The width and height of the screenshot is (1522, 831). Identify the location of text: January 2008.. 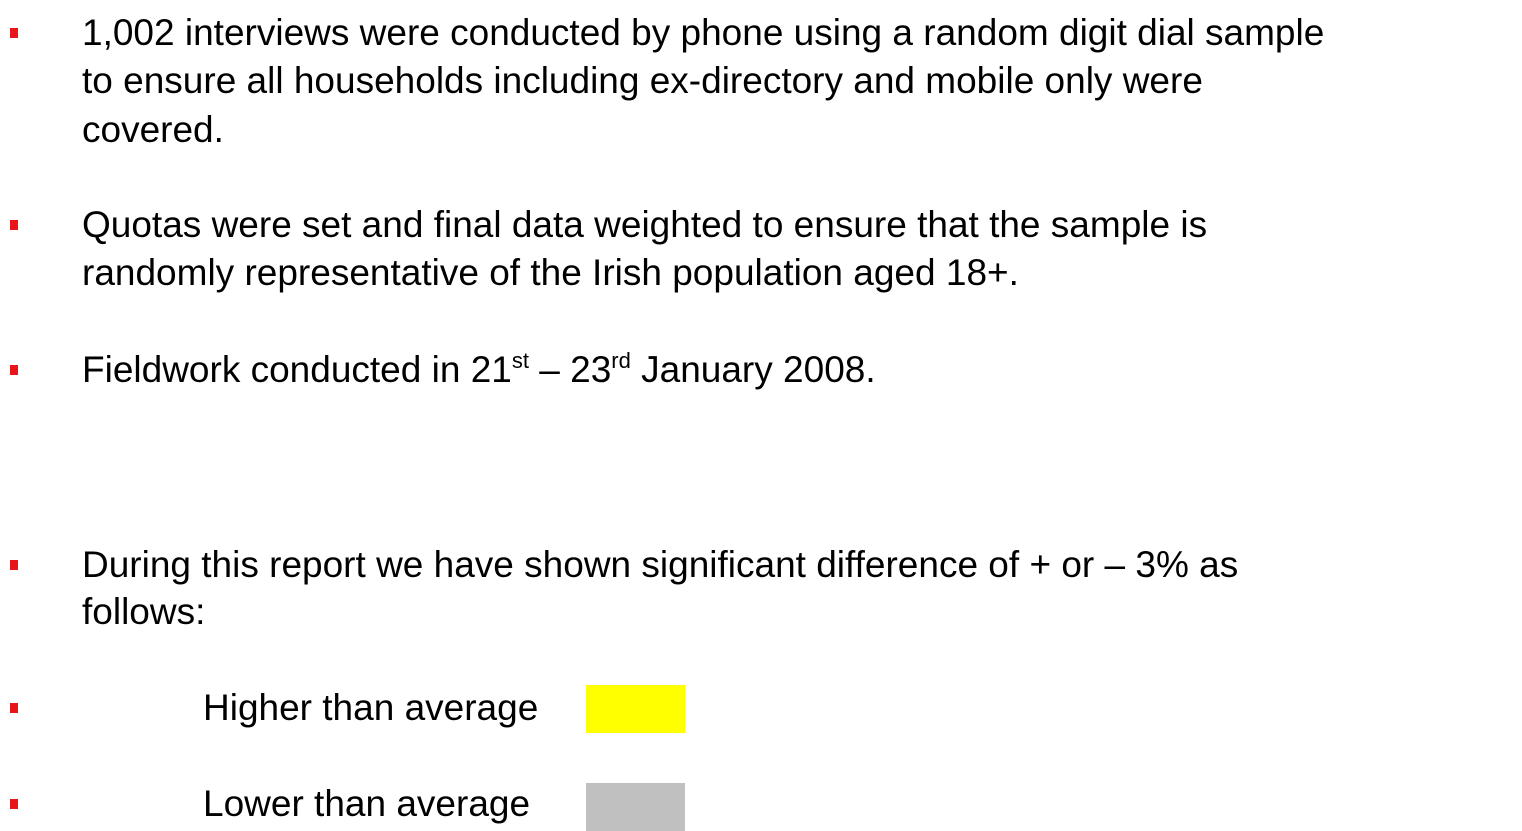
(753, 369).